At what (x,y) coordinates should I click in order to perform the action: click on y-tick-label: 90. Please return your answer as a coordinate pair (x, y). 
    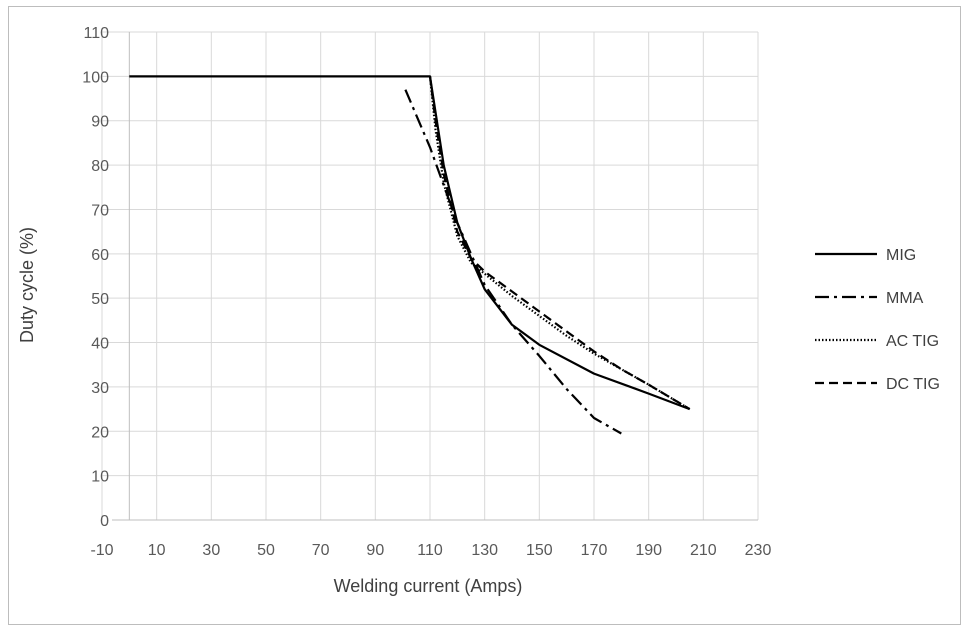
    Looking at the image, I should click on (100, 122).